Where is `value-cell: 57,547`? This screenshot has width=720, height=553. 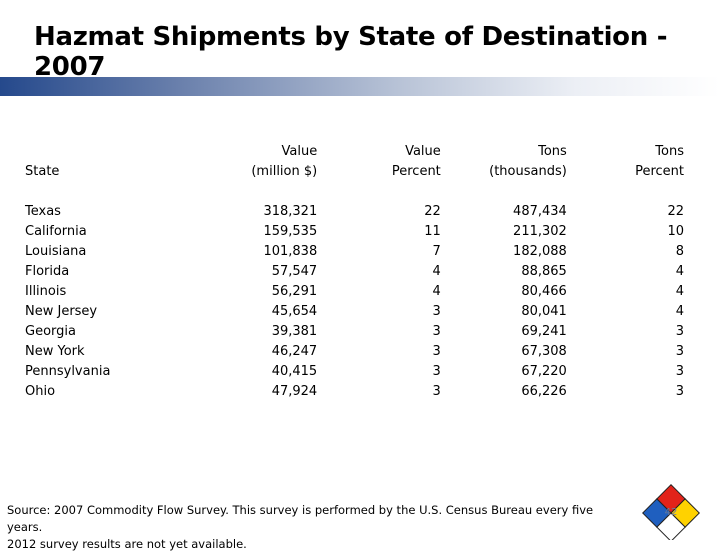 value-cell: 57,547 is located at coordinates (294, 271).